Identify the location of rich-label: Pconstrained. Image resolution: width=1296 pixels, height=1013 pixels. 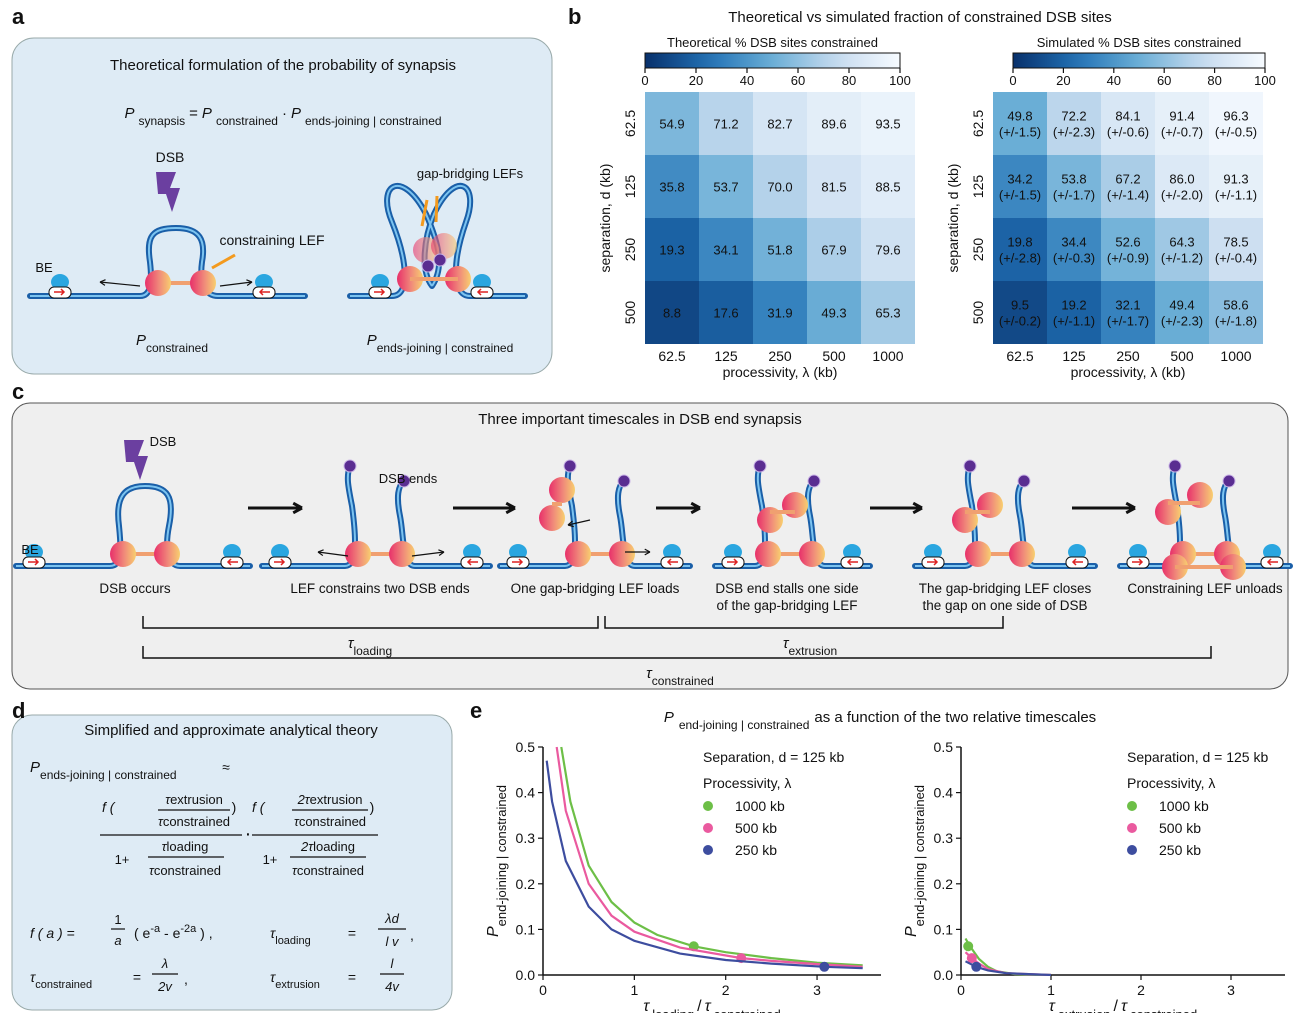
(172, 343).